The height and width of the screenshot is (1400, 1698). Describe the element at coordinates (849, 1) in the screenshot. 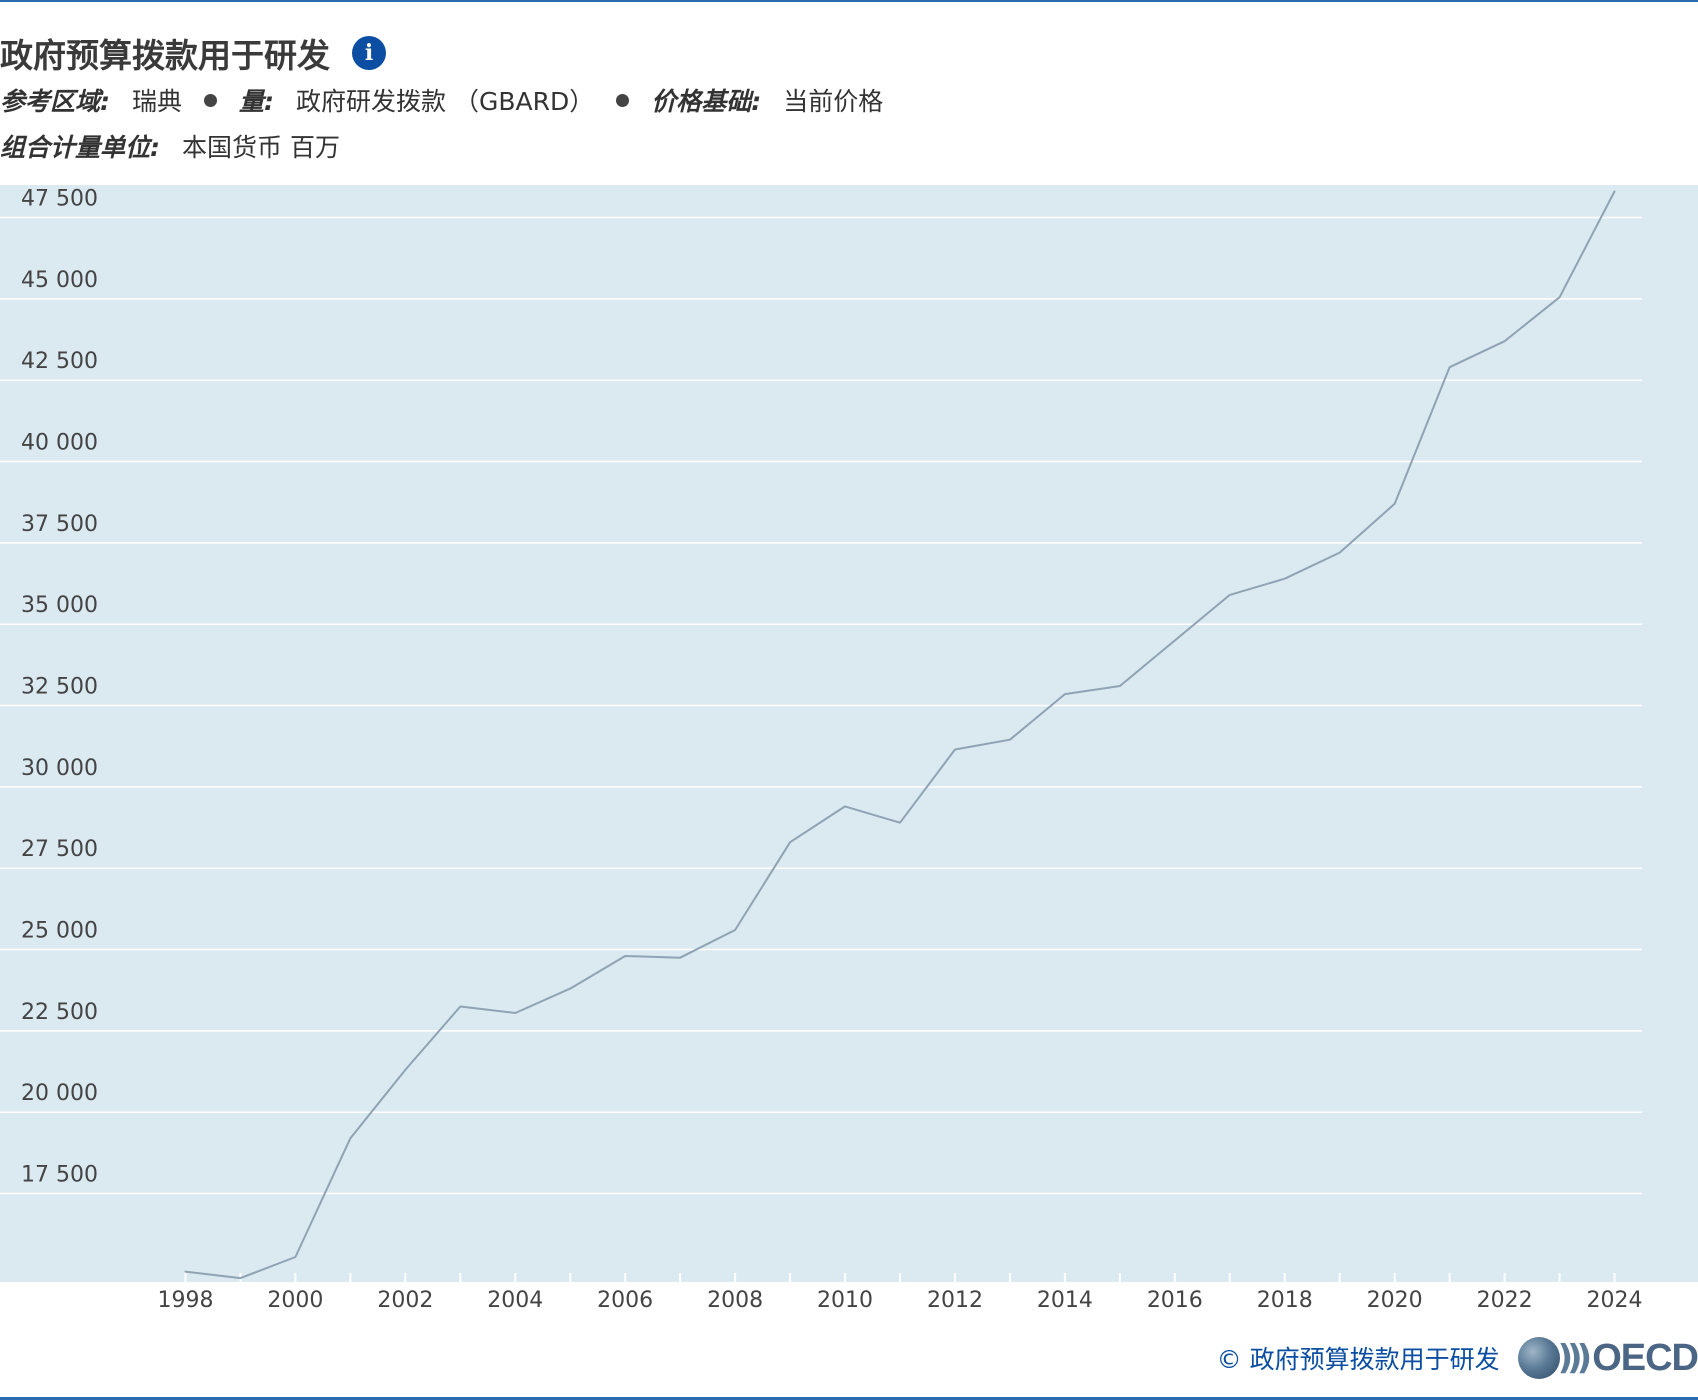

I see `top-rule` at that location.